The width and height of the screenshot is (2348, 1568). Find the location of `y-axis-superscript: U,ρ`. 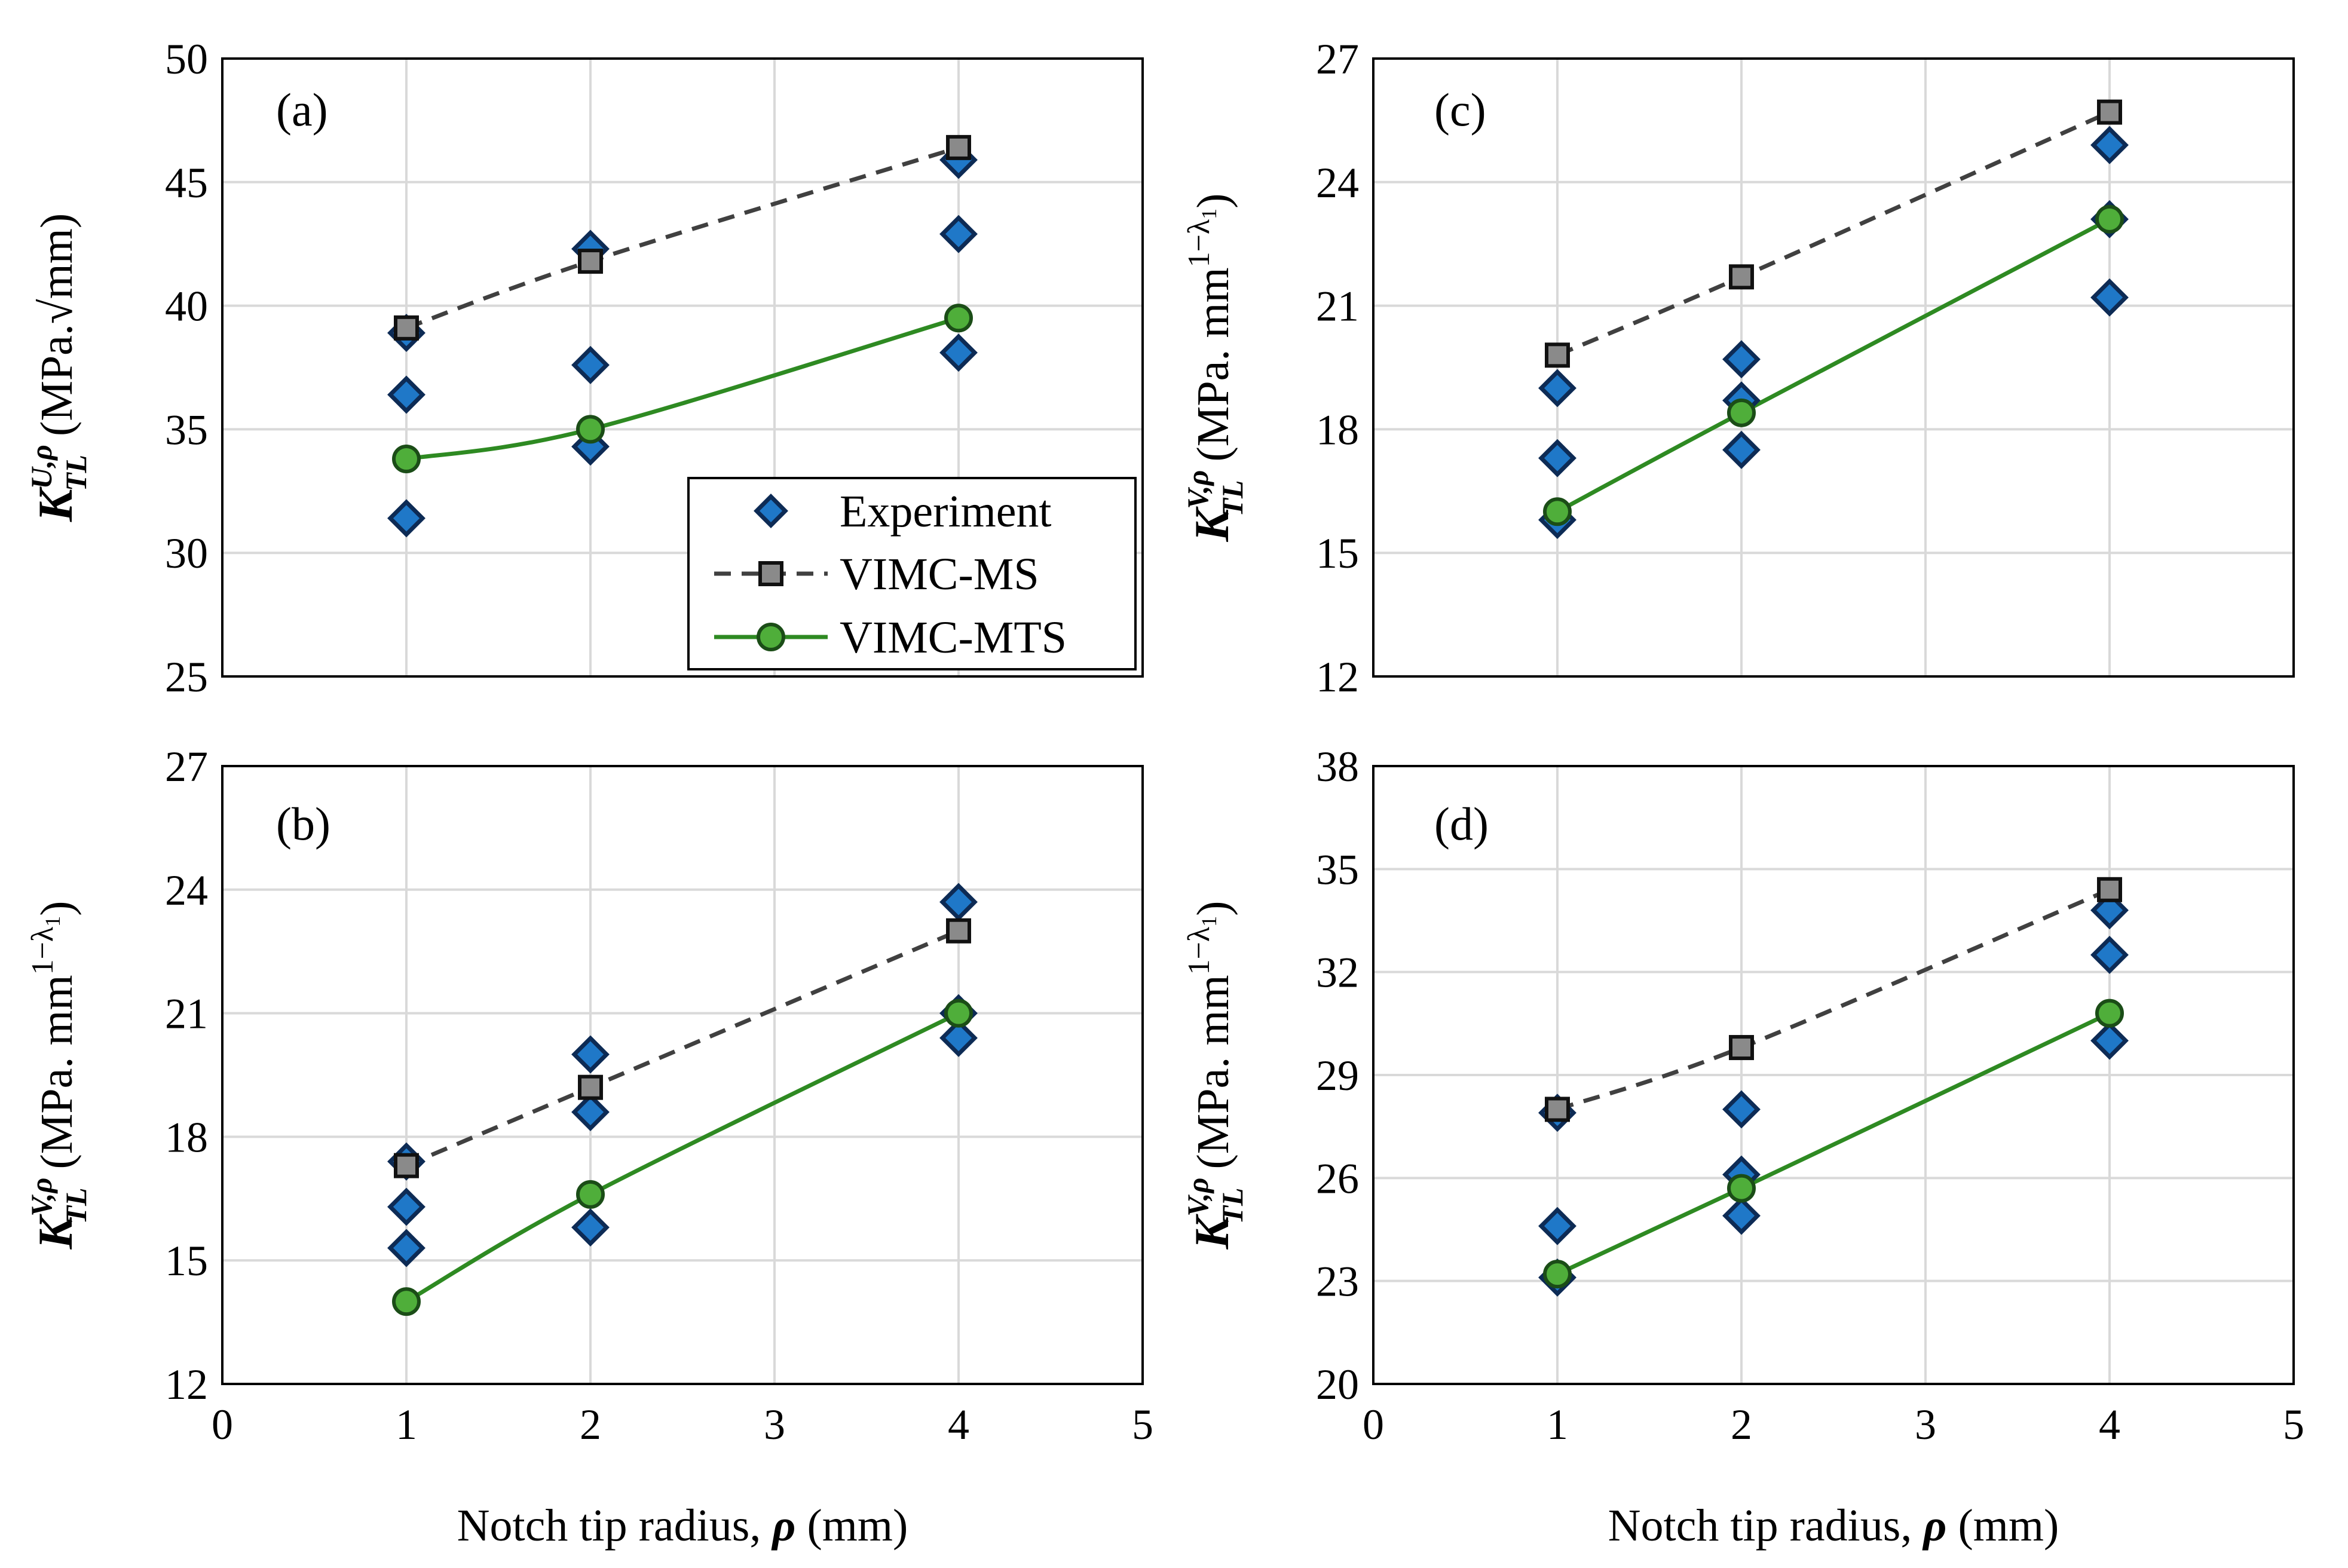

y-axis-superscript: U,ρ is located at coordinates (41, 467).